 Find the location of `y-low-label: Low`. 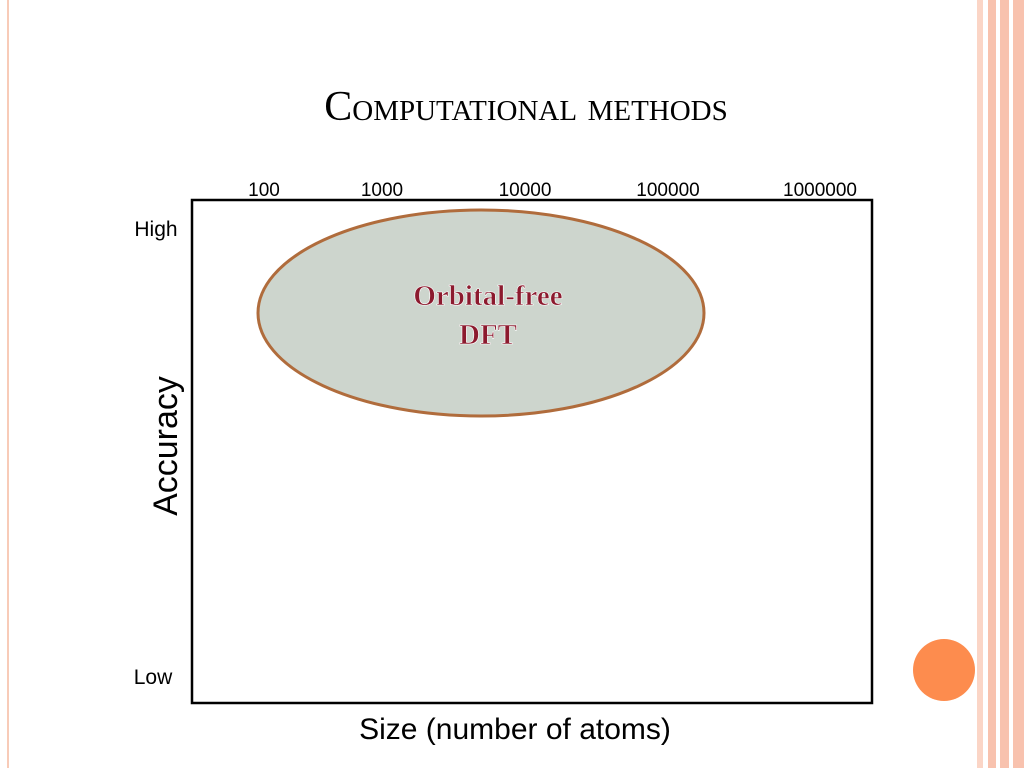

y-low-label: Low is located at coordinates (153, 677).